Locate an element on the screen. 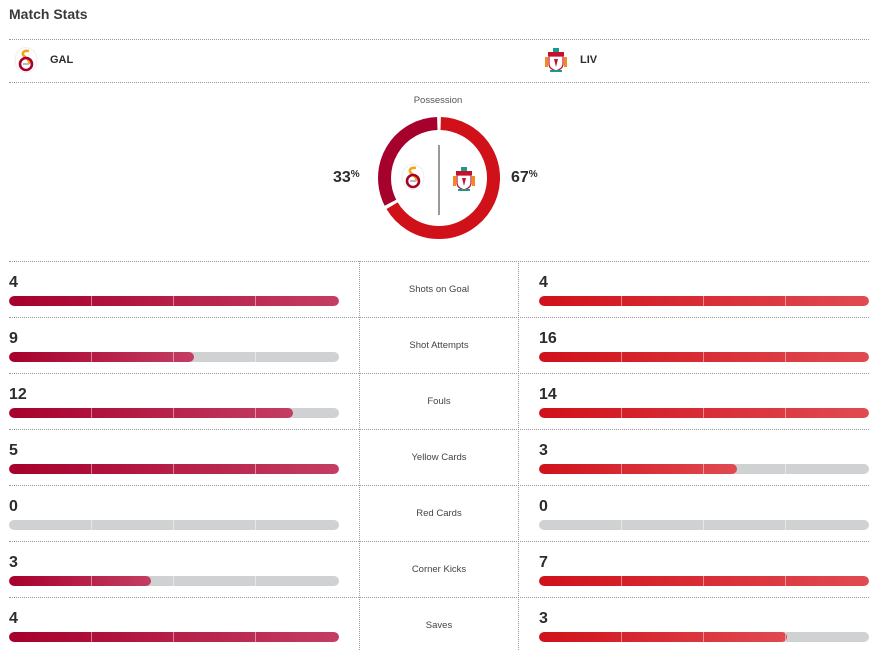 This screenshot has height=654, width=876. away-stat-value: 0 is located at coordinates (543, 506).